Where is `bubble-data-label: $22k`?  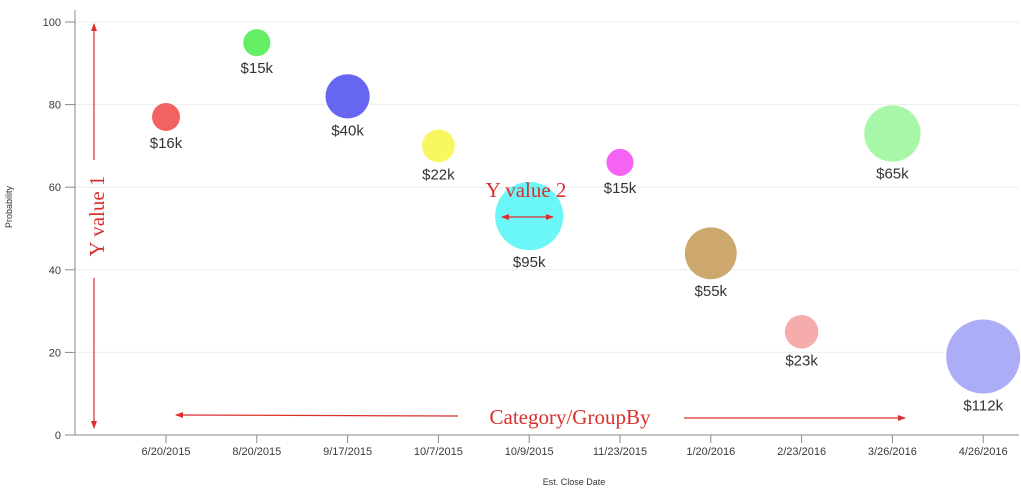 bubble-data-label: $22k is located at coordinates (438, 174).